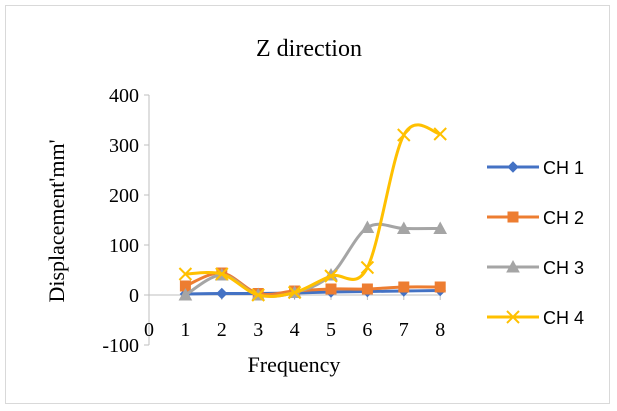 The image size is (617, 411). What do you see at coordinates (404, 330) in the screenshot?
I see `x-tick-label: 7` at bounding box center [404, 330].